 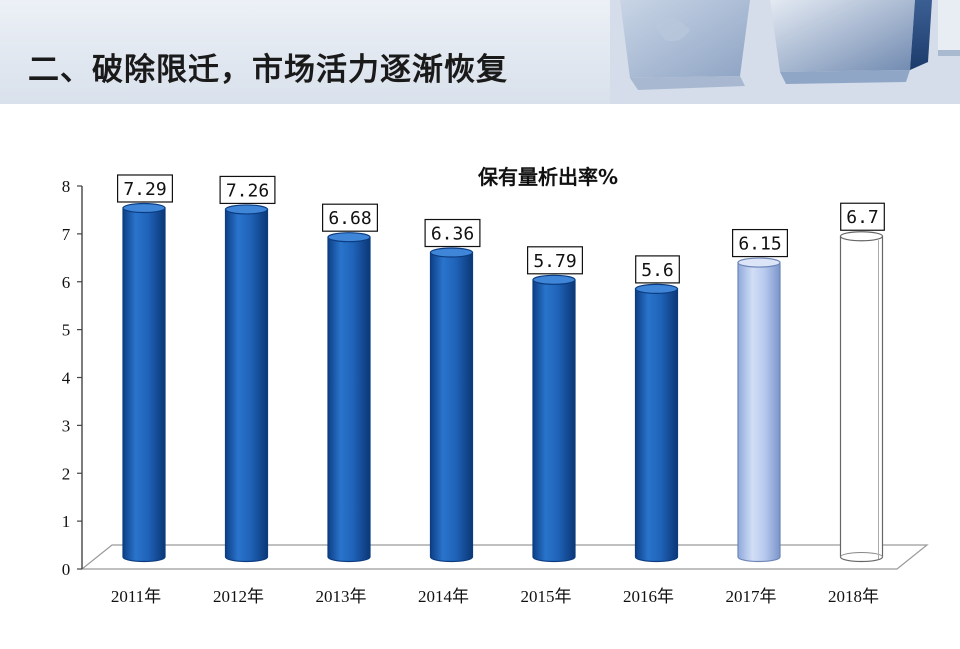 I want to click on data-label-text: 6.7, so click(x=862, y=217).